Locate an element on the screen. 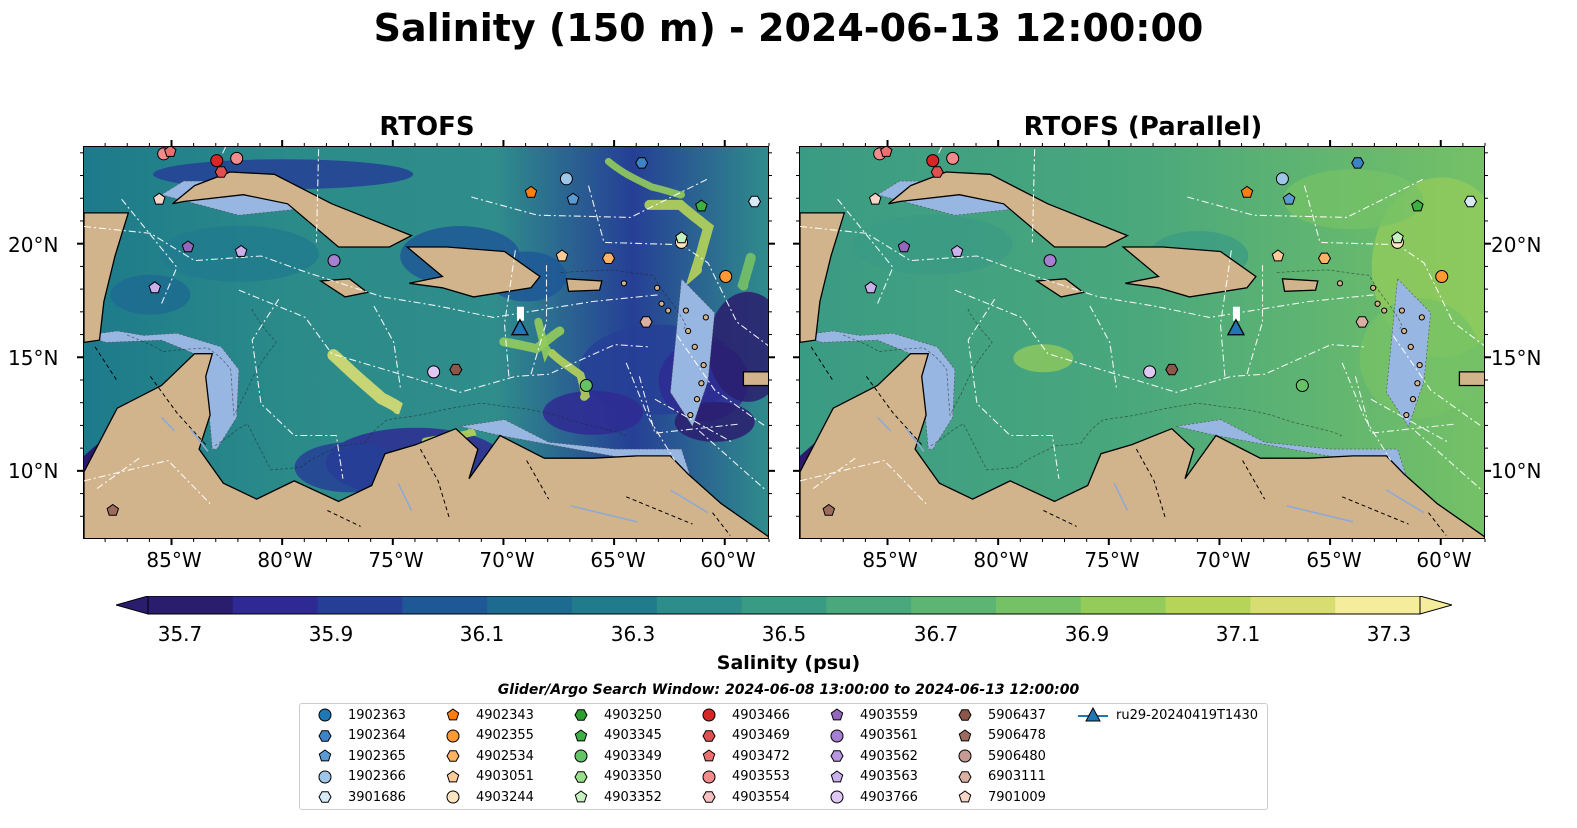 This screenshot has width=1577, height=828. legend-item: 1902363 is located at coordinates (358, 715).